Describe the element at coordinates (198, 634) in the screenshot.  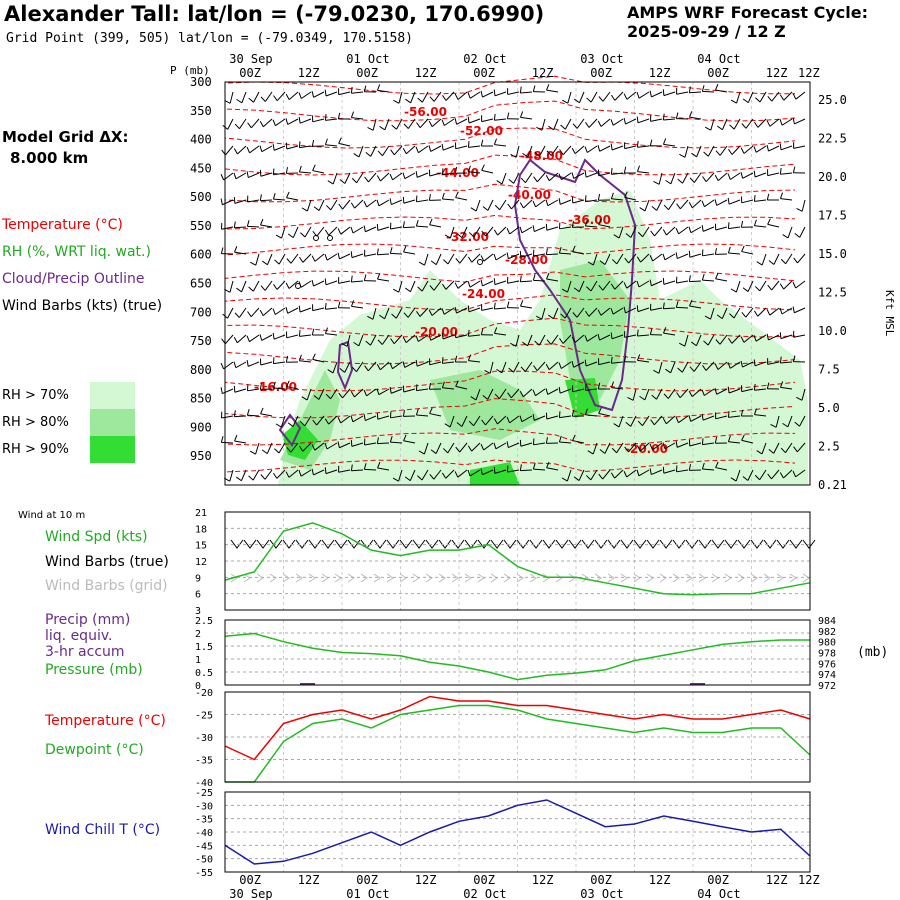
I see `precip-tick: 2` at that location.